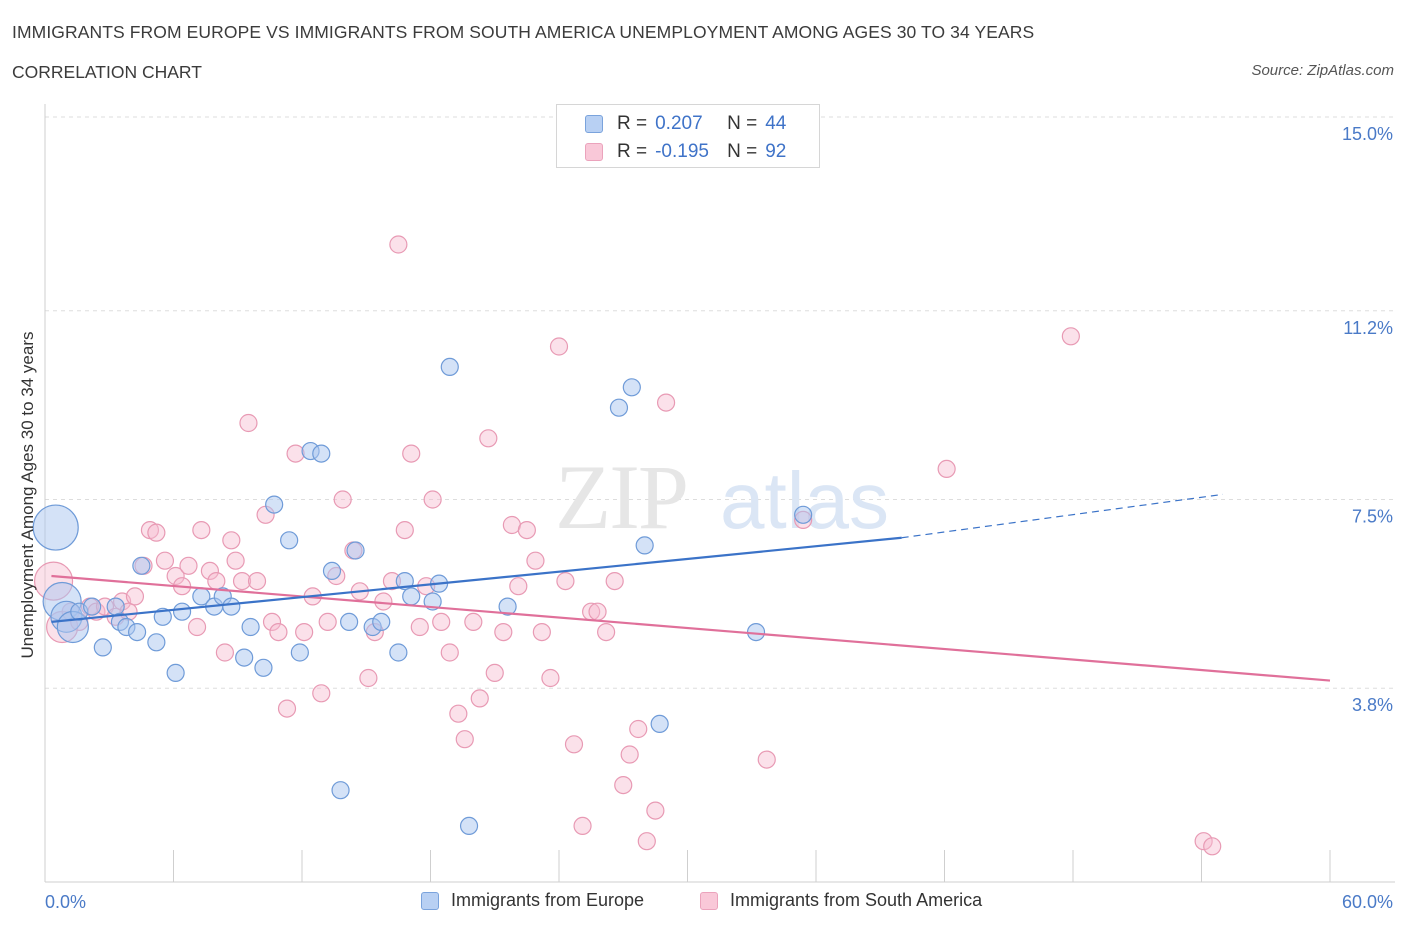 This screenshot has height=930, width=1406. Describe the element at coordinates (1372, 517) in the screenshot. I see `y-tick-label: 7.5%` at that location.